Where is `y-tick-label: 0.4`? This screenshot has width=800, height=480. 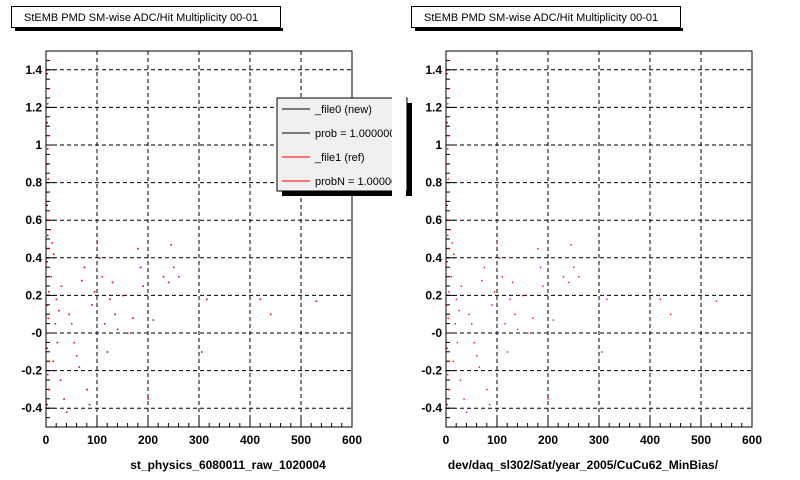 y-tick-label: 0.4 is located at coordinates (33, 258).